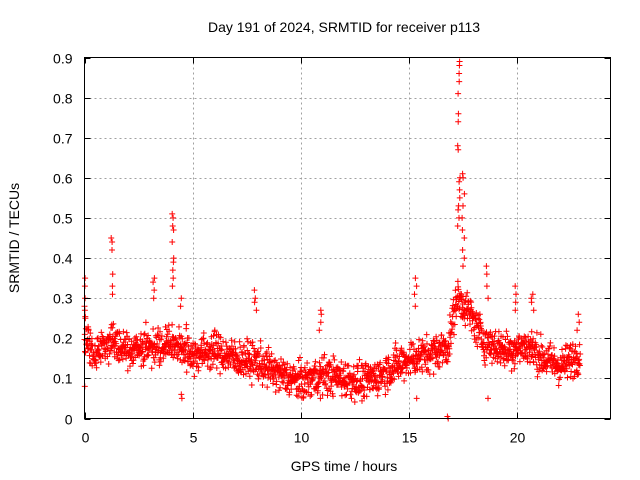 The height and width of the screenshot is (480, 640). What do you see at coordinates (63, 259) in the screenshot?
I see `y-tick-label: 0.4` at bounding box center [63, 259].